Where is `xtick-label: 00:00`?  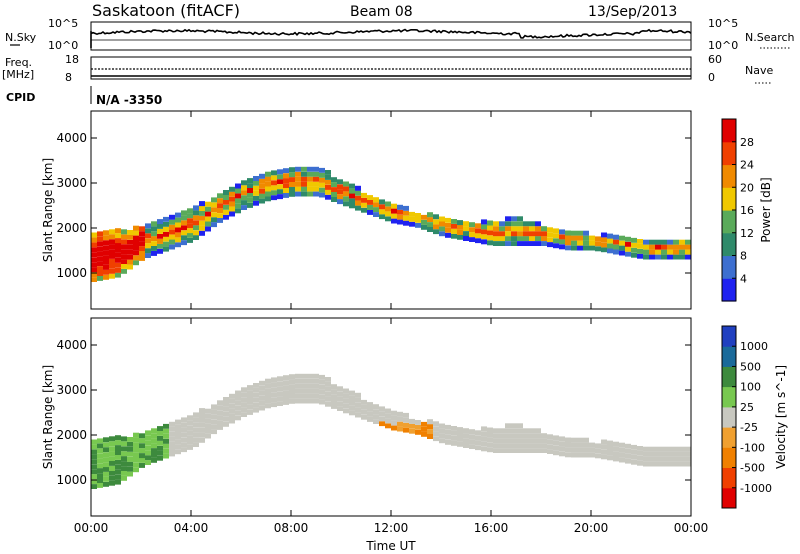
xtick-label: 00:00 is located at coordinates (91, 528).